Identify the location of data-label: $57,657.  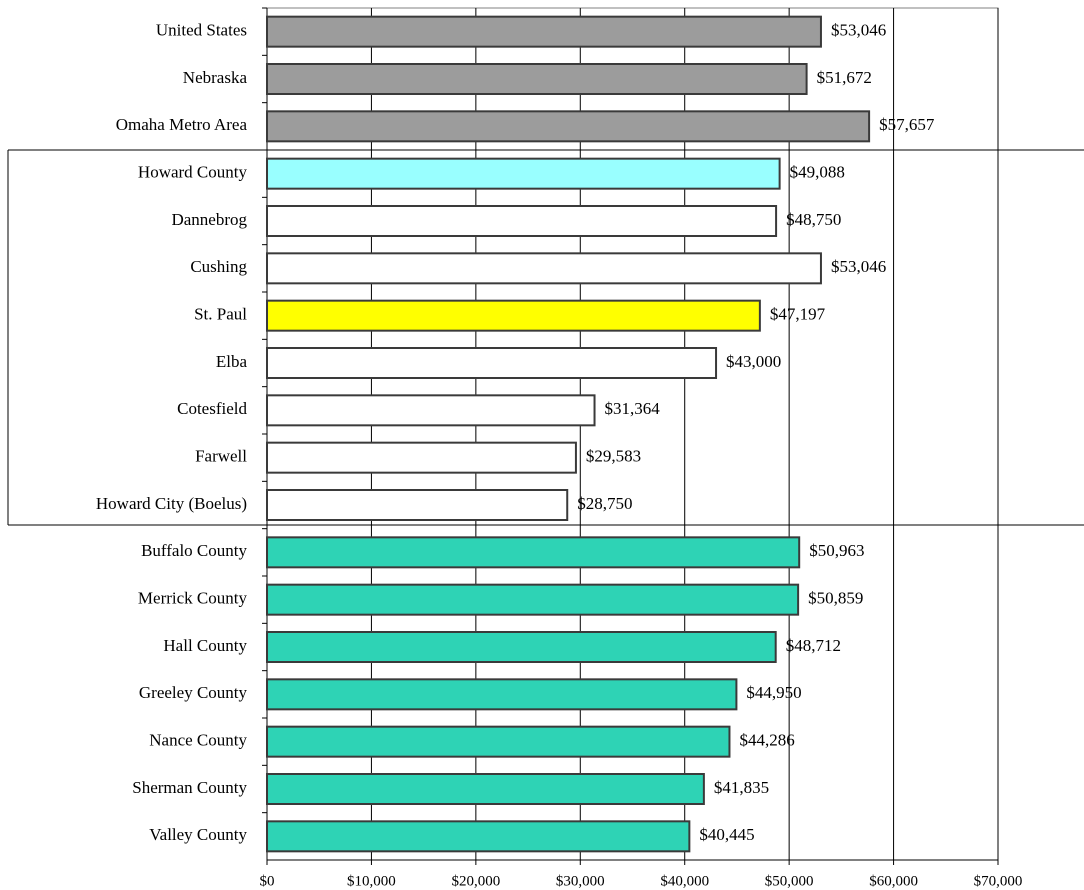
(907, 124).